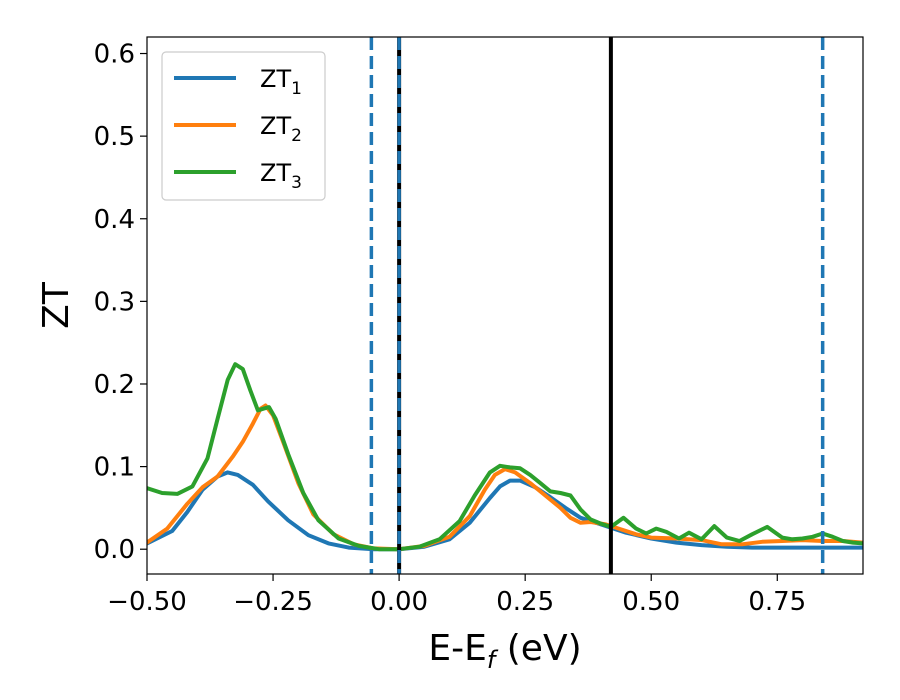 This screenshot has height=700, width=900. I want to click on legend-box, so click(243, 126).